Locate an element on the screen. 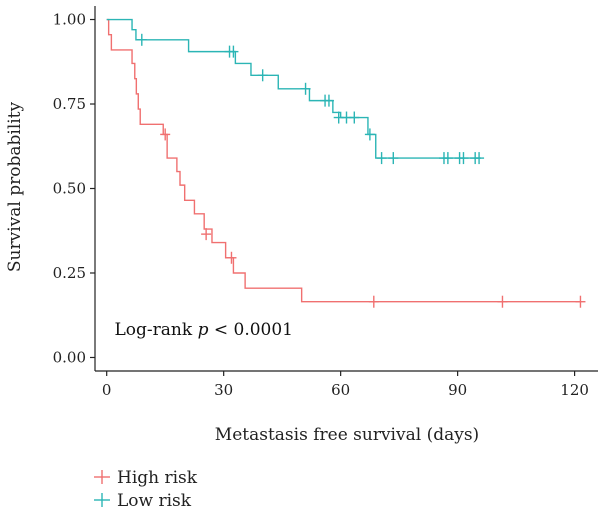 The width and height of the screenshot is (600, 515). legend-high-risk-label: High risk is located at coordinates (157, 478).